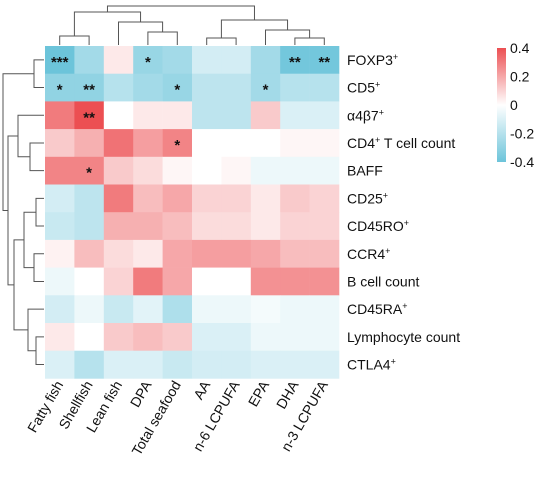 This screenshot has width=550, height=495. Describe the element at coordinates (202, 389) in the screenshot. I see `column-label: AA` at that location.